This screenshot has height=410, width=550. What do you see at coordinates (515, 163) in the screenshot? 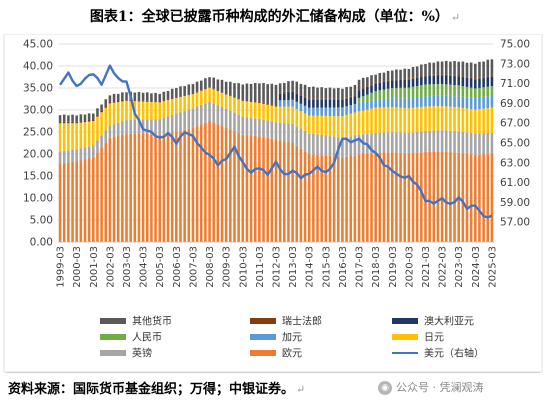
I see `y2-tick-label: 63.00` at bounding box center [515, 163].